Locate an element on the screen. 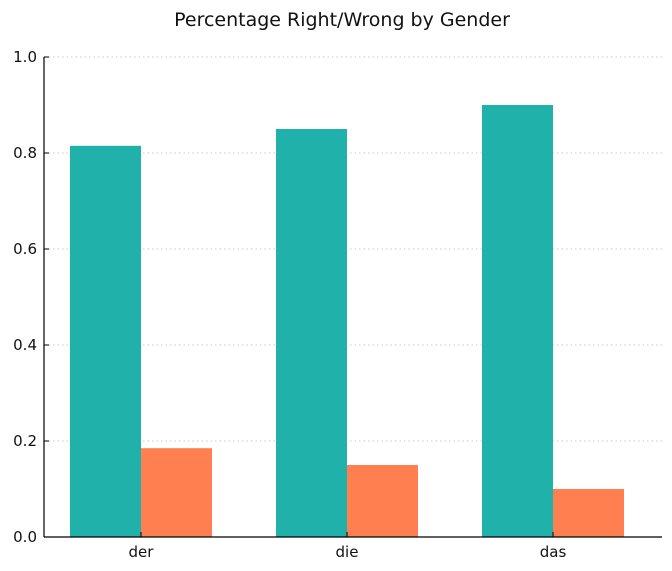 Image resolution: width=672 pixels, height=571 pixels. x-tick-label-die: die is located at coordinates (347, 552).